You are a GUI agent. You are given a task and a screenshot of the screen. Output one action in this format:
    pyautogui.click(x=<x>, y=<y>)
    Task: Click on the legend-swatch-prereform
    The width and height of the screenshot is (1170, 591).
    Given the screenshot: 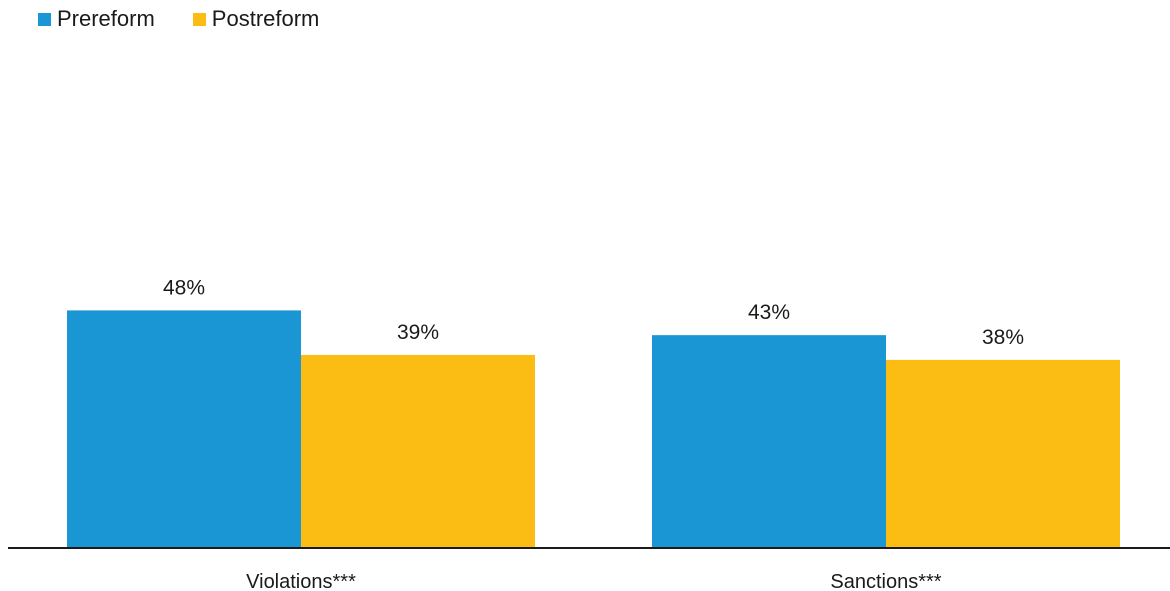 What is the action you would take?
    pyautogui.click(x=44, y=19)
    